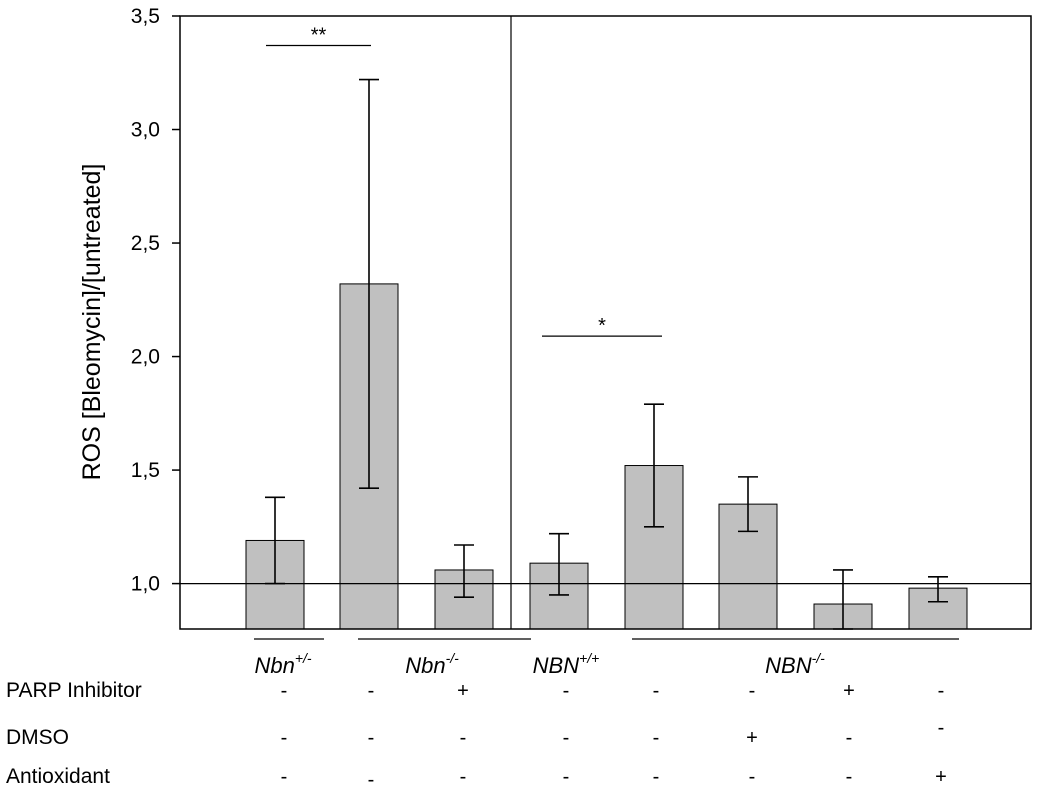  I want to click on condition-row-label: Antioxidant, so click(58, 776).